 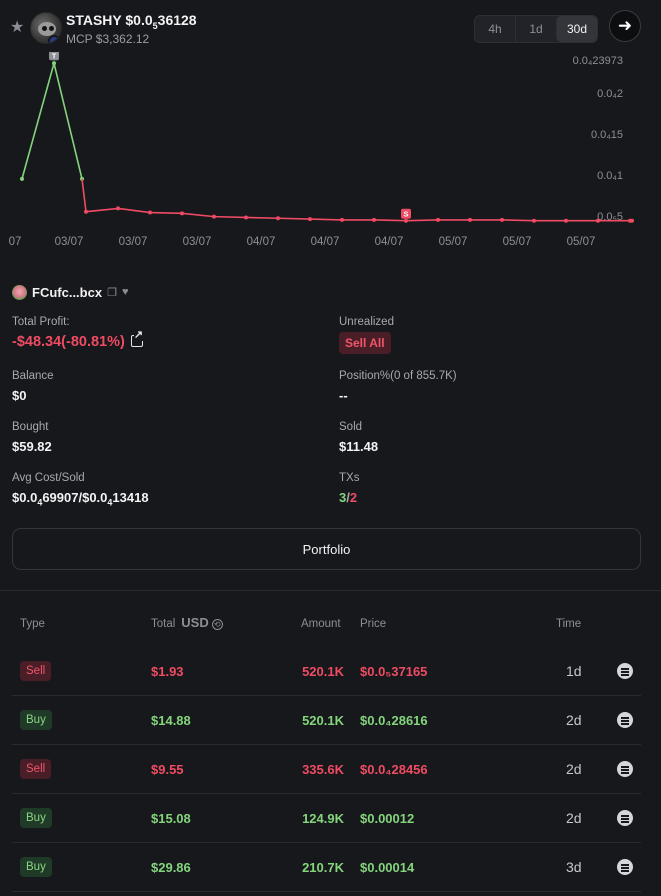 I want to click on bought: Bought $59.82, so click(x=32, y=437).